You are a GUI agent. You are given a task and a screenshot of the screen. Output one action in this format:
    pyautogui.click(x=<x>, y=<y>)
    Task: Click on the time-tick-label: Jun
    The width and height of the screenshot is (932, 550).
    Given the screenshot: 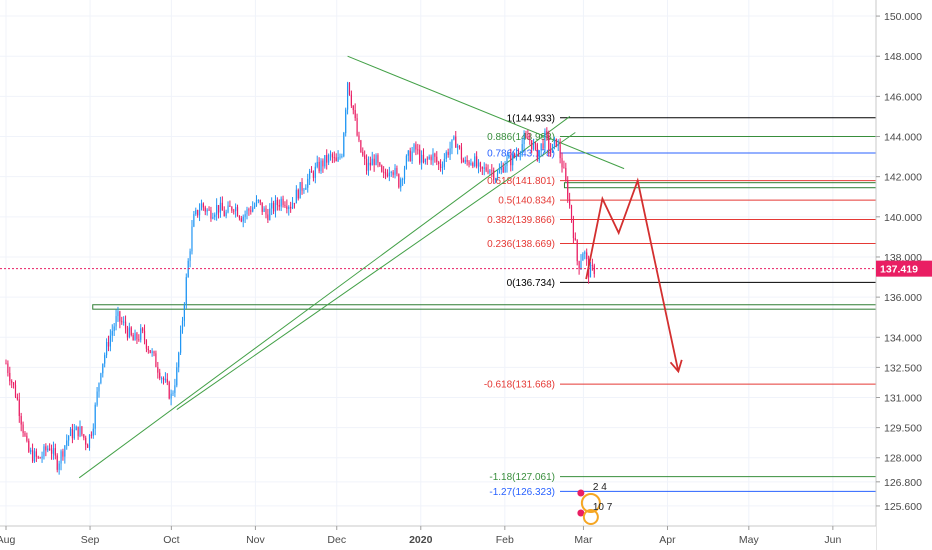 What is the action you would take?
    pyautogui.click(x=832, y=540)
    